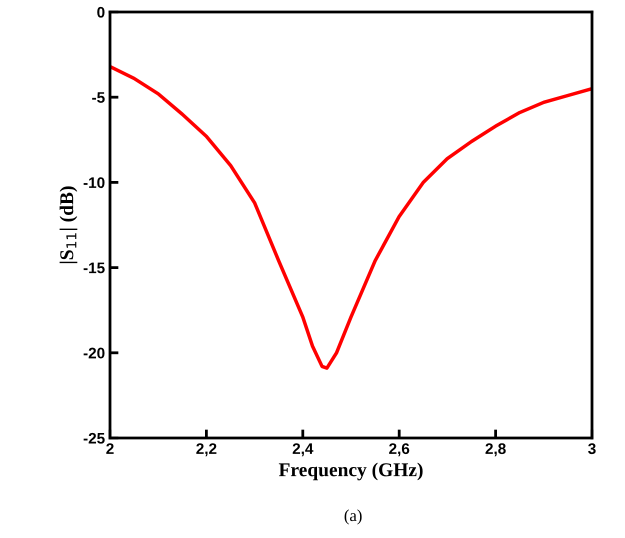 This screenshot has height=538, width=625. Describe the element at coordinates (350, 471) in the screenshot. I see `x-axis-title: Frequency (GHz)` at that location.